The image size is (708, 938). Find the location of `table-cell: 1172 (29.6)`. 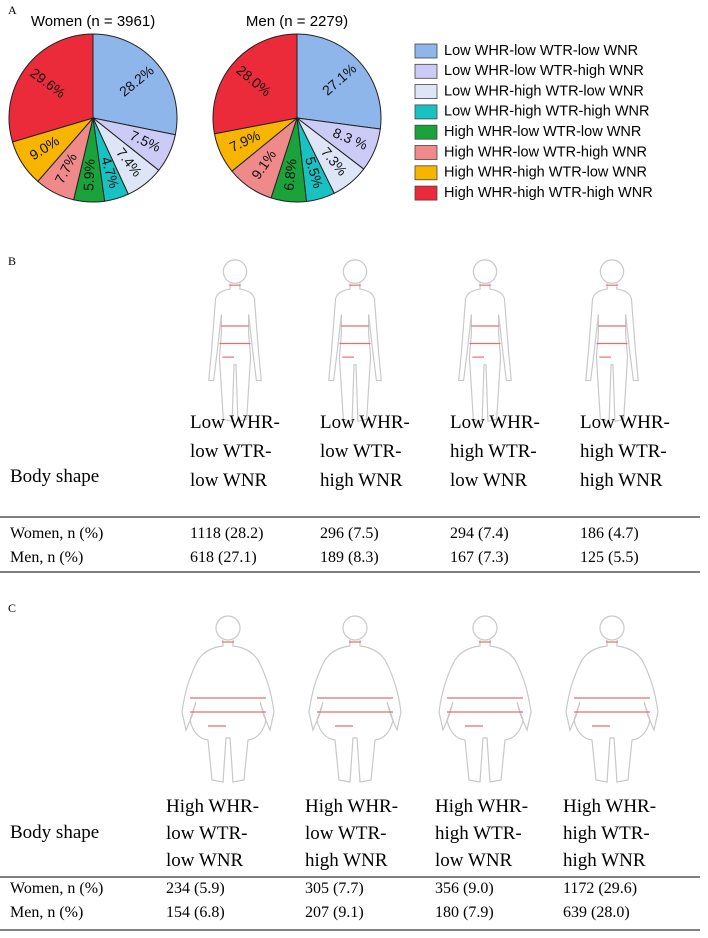

table-cell: 1172 (29.6) is located at coordinates (600, 888).